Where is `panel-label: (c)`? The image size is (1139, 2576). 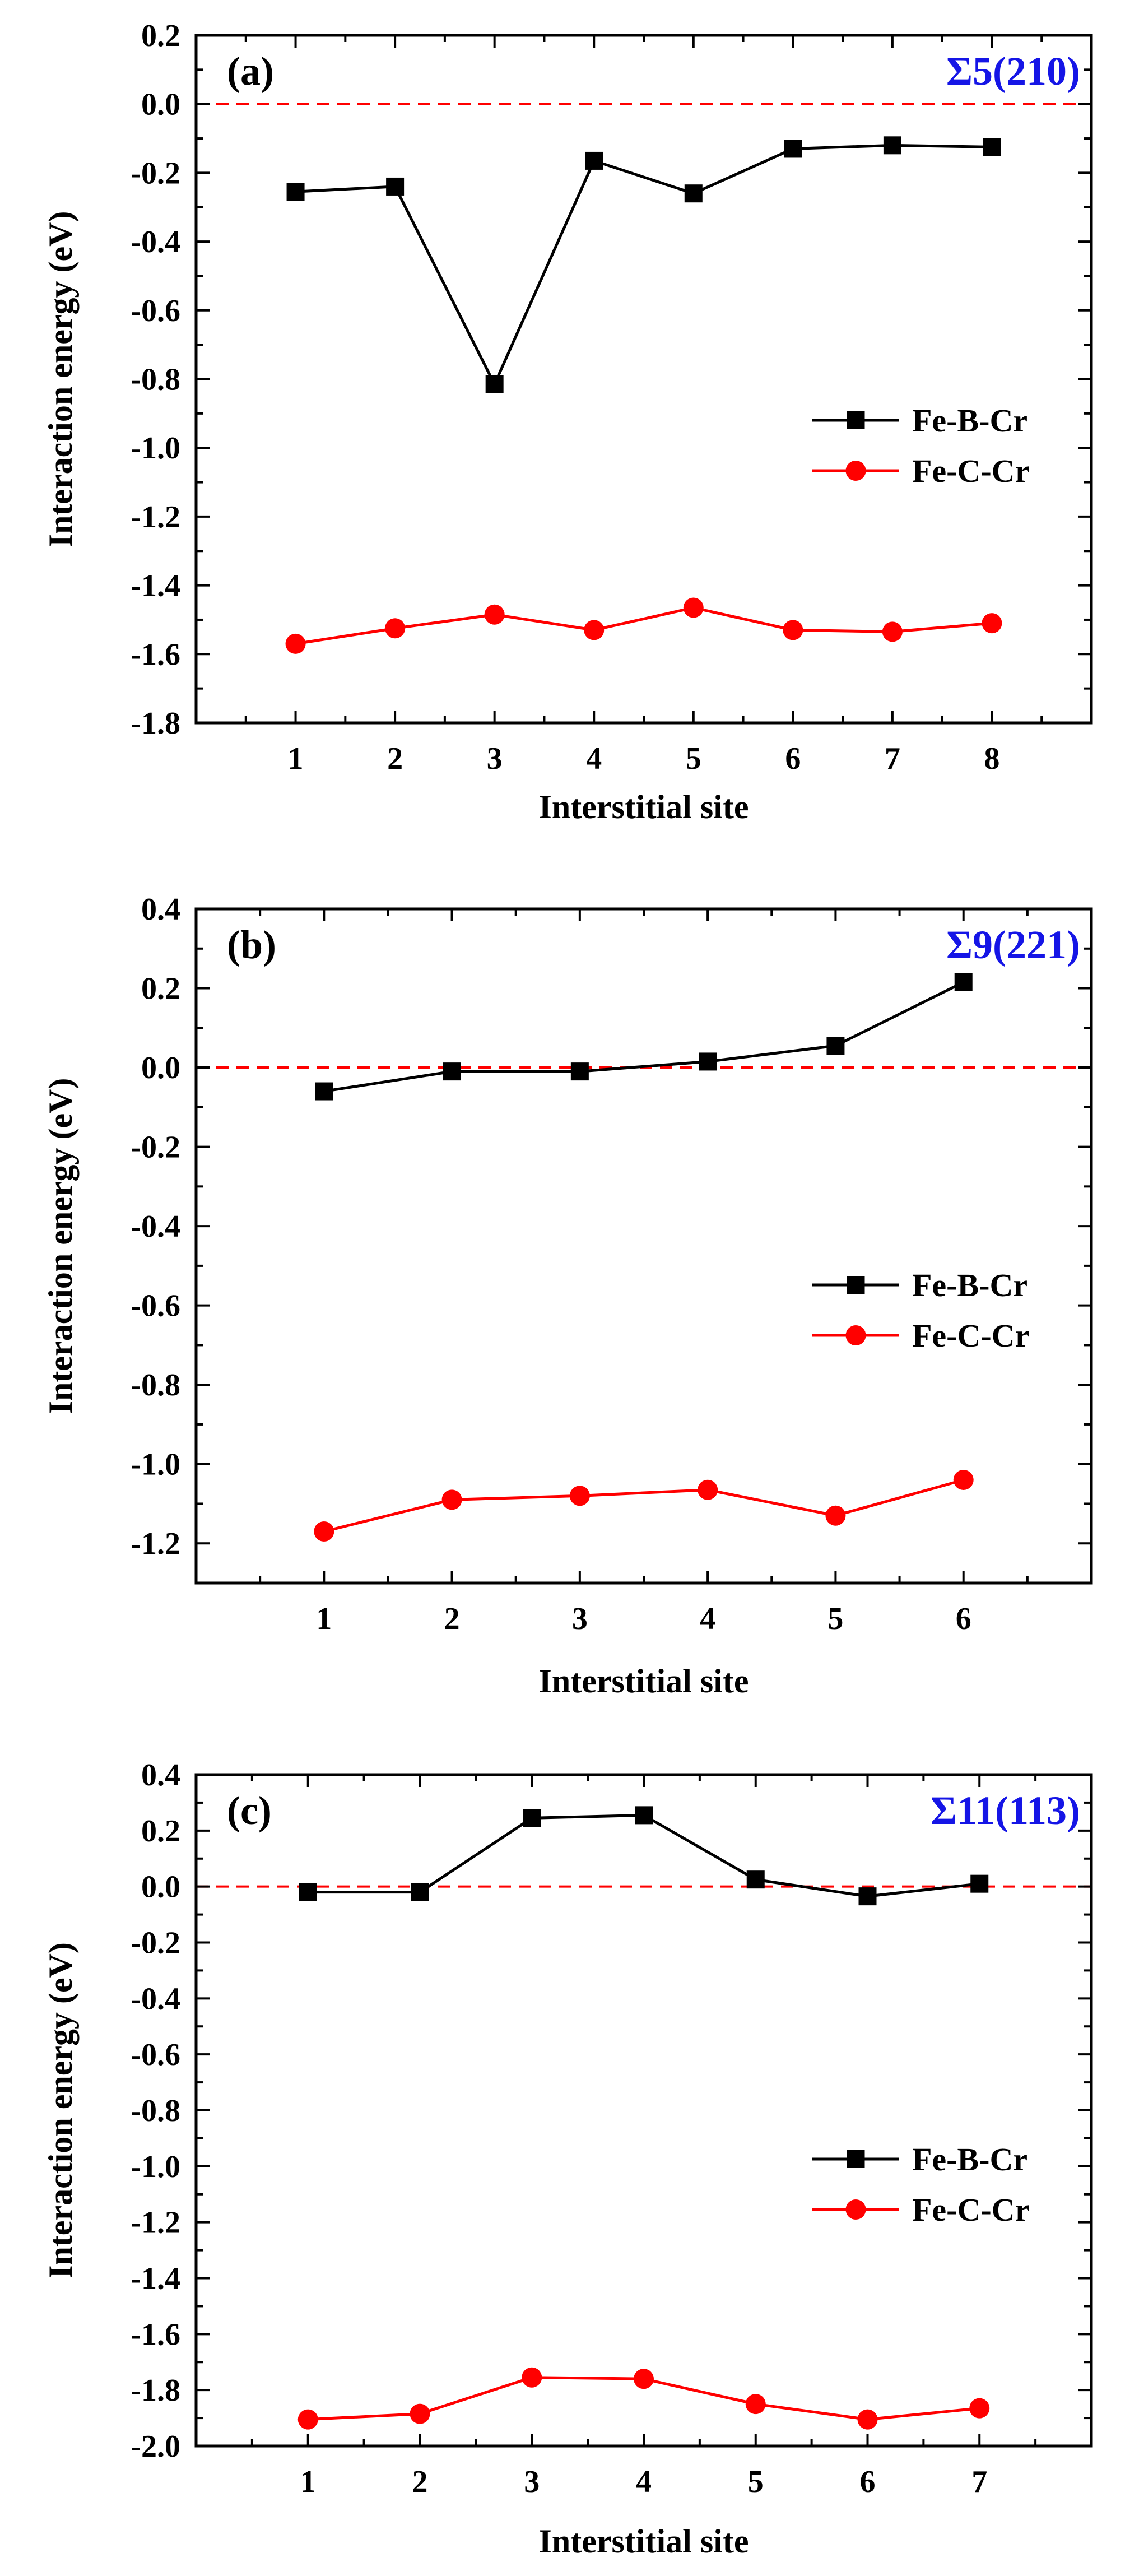
panel-label: (c) is located at coordinates (249, 1810).